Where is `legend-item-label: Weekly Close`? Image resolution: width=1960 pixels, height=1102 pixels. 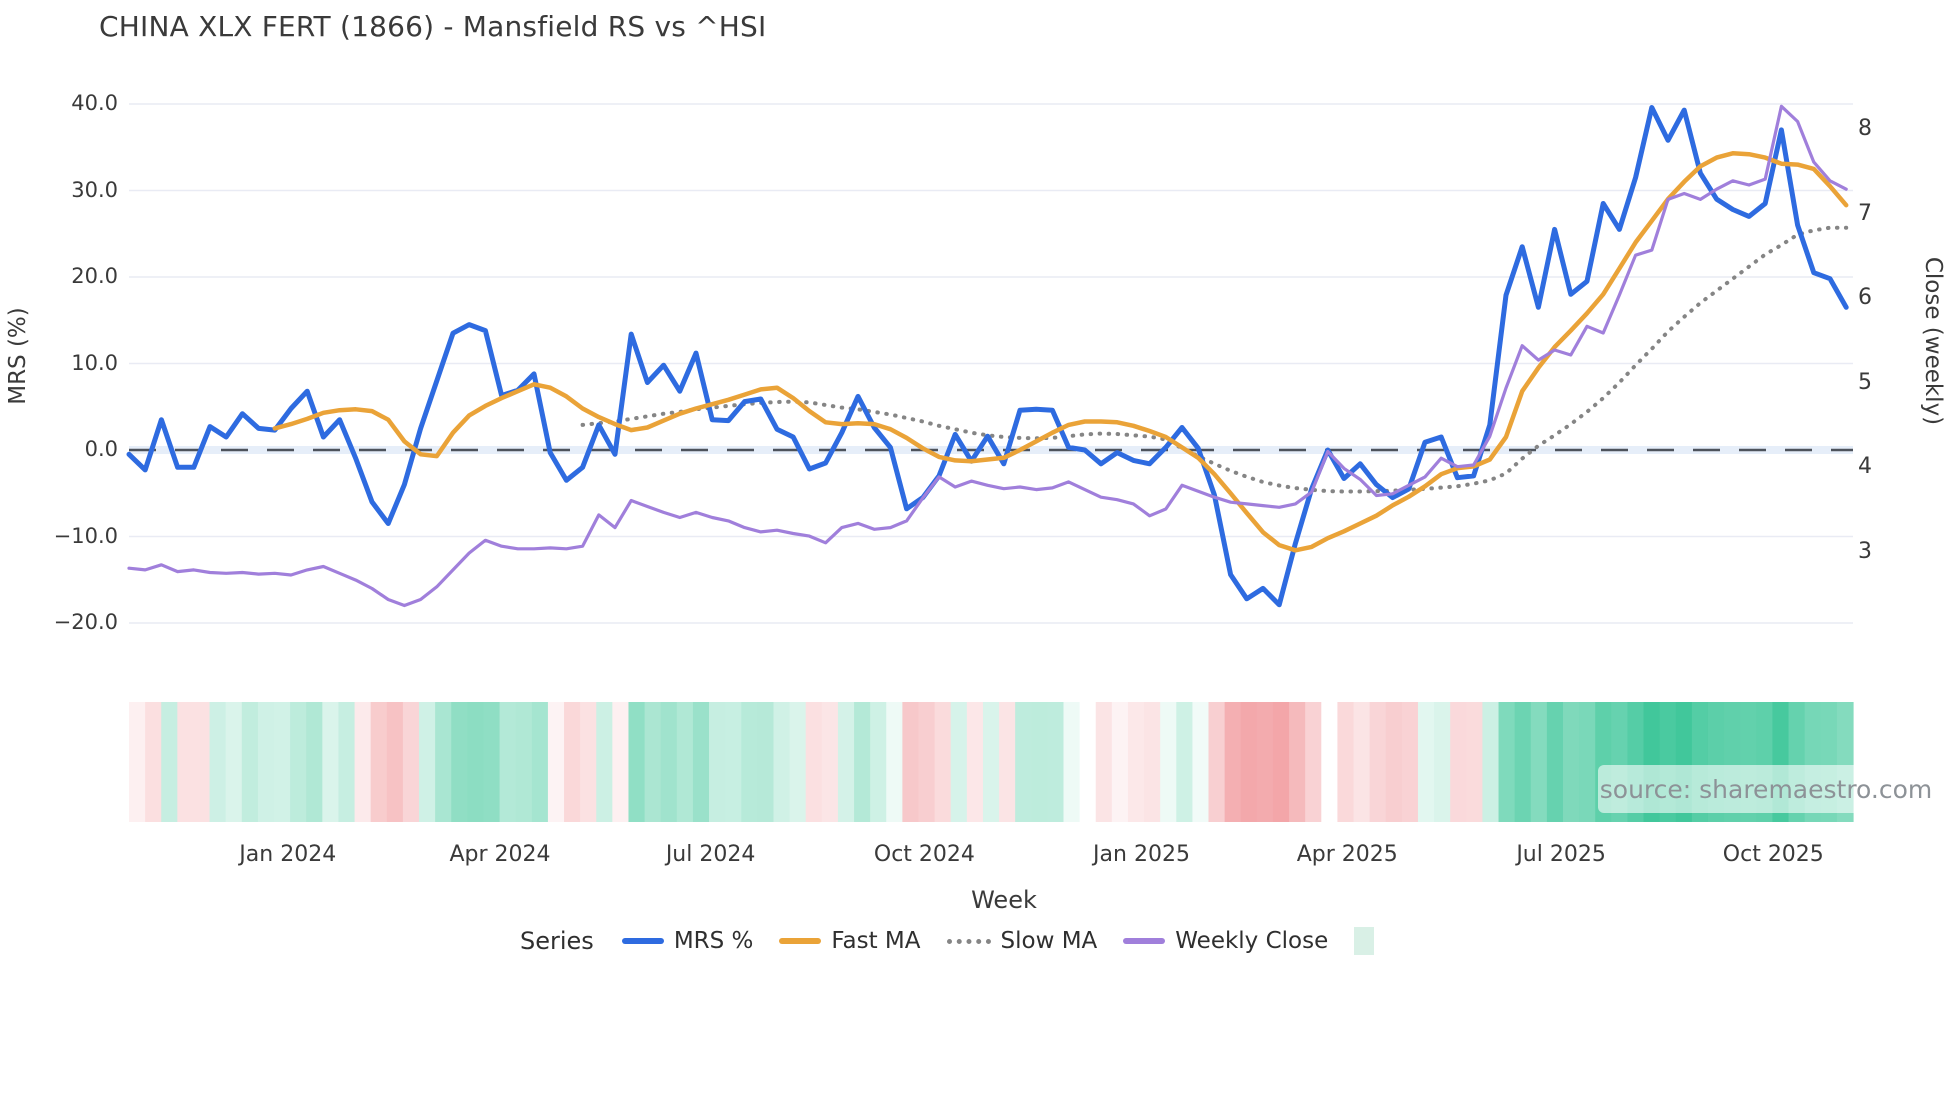 legend-item-label: Weekly Close is located at coordinates (1252, 941).